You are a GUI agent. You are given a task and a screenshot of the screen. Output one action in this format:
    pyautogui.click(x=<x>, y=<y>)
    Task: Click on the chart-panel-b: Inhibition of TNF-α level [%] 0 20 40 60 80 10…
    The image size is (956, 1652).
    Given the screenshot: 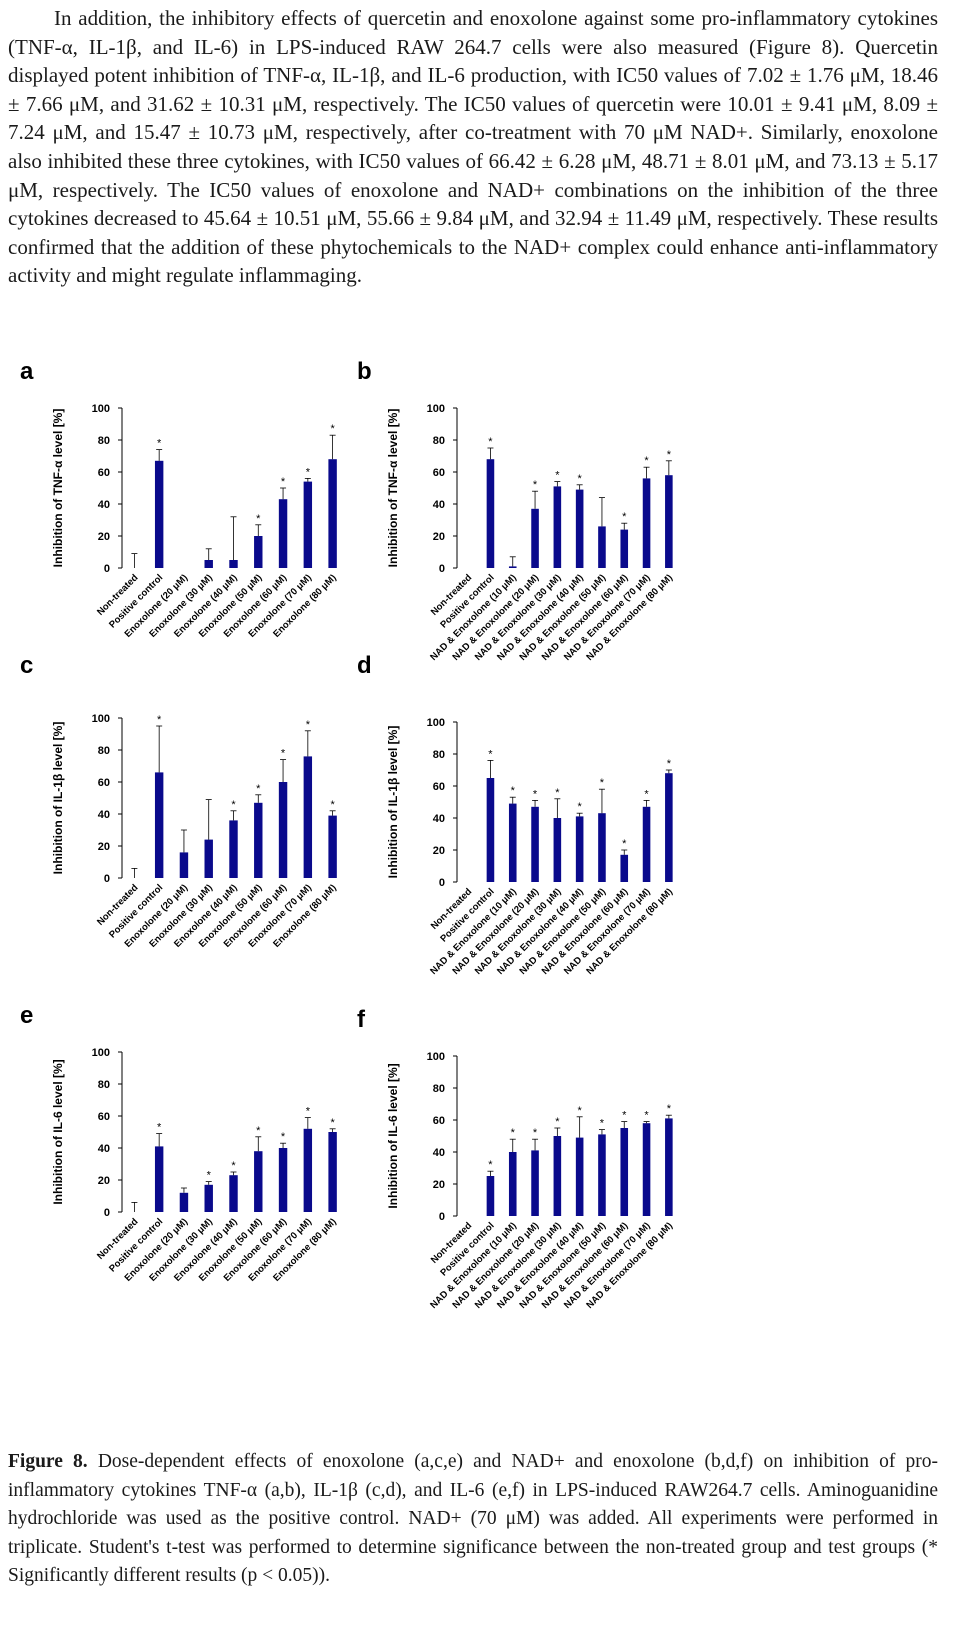 What is the action you would take?
    pyautogui.click(x=535, y=532)
    